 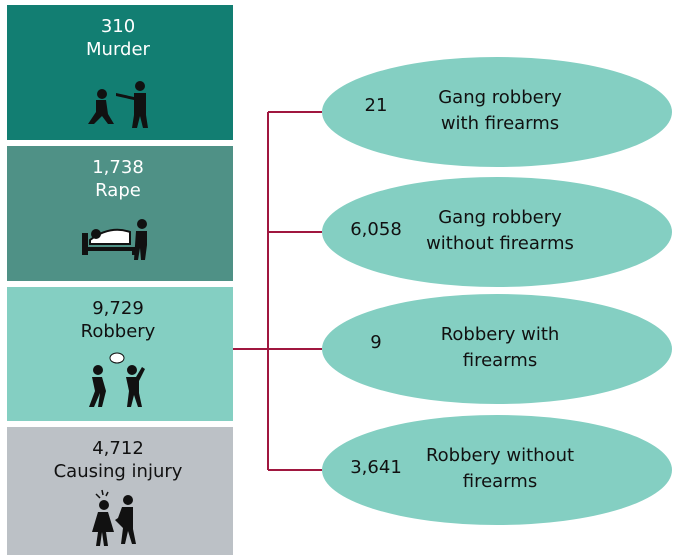 What do you see at coordinates (500, 123) in the screenshot?
I see `breakdown-label: with firearms` at bounding box center [500, 123].